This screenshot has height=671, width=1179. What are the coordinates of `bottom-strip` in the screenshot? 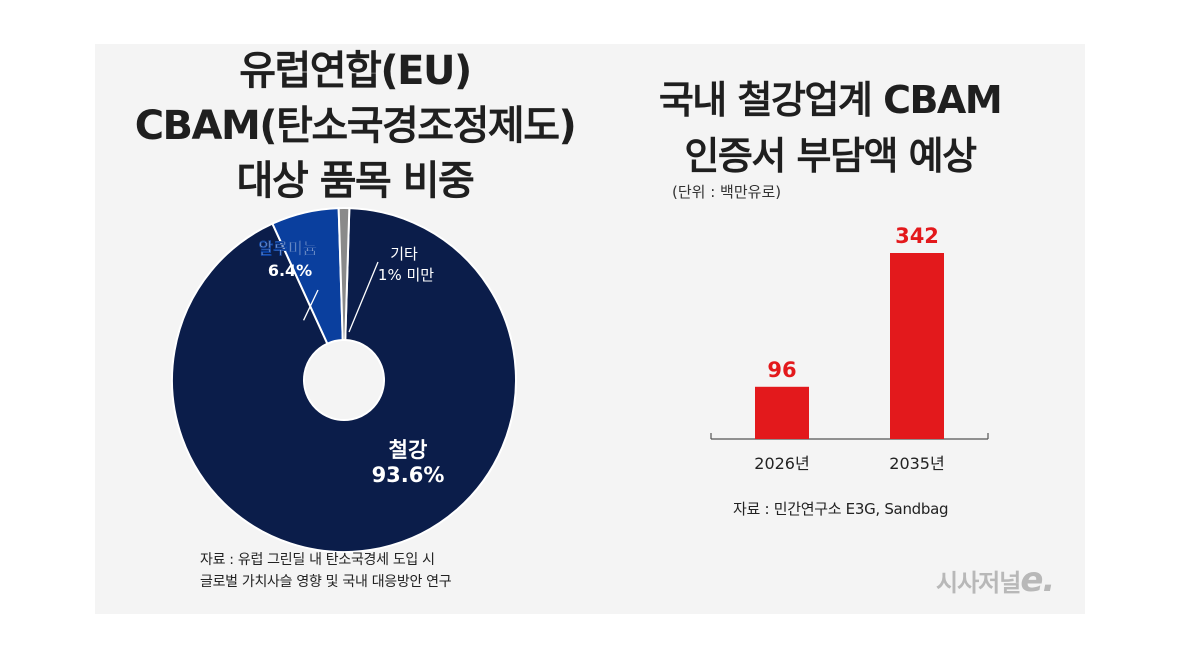 It's located at (589, 660).